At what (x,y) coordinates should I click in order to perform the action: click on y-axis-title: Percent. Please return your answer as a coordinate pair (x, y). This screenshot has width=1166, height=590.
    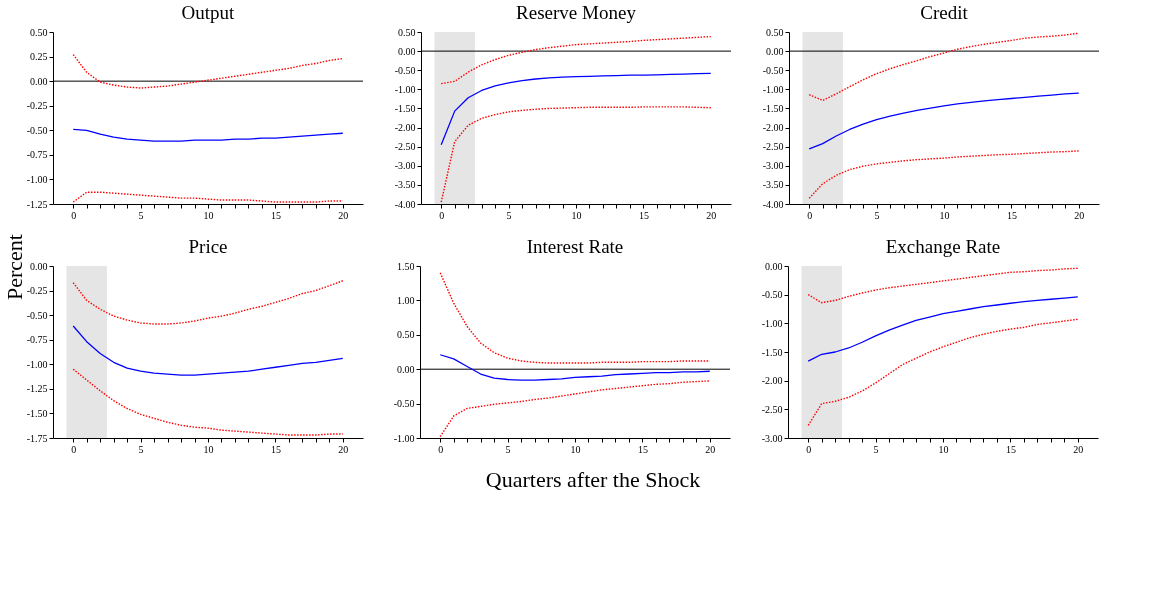
    Looking at the image, I should click on (14, 267).